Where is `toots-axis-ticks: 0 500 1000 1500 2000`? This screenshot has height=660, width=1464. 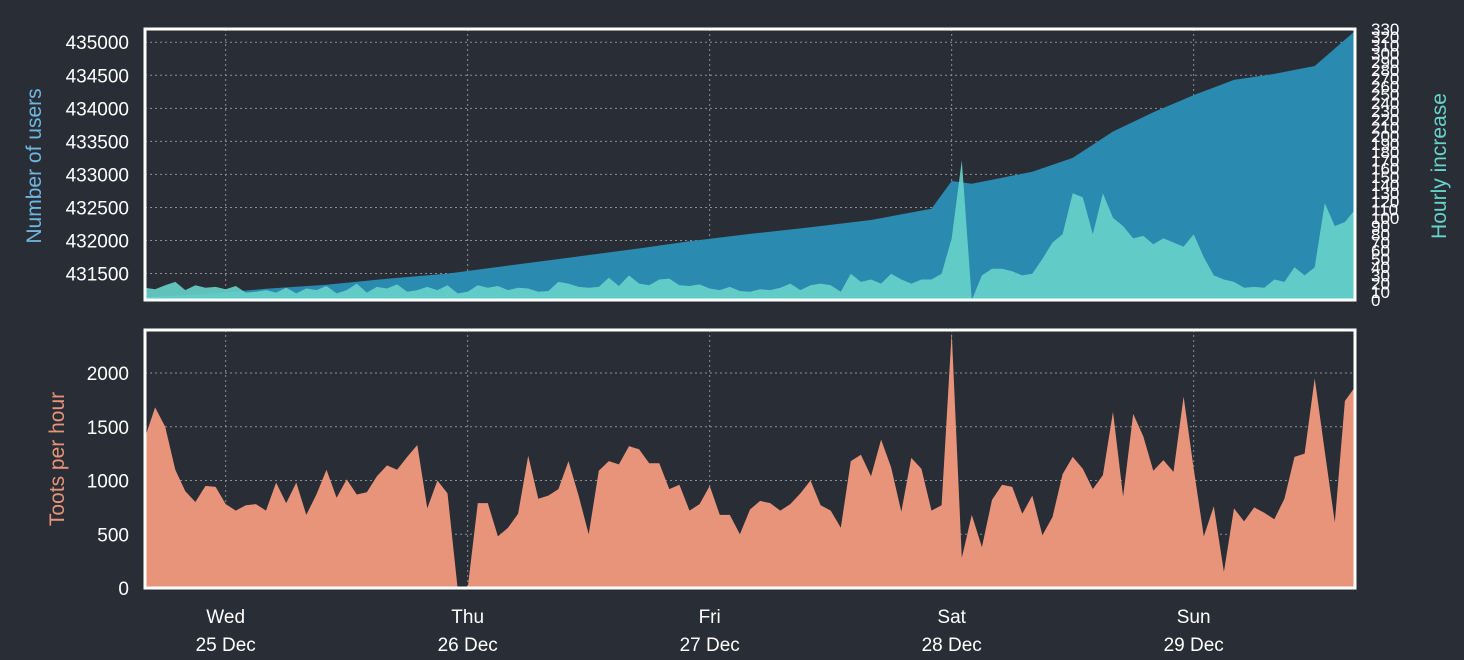
toots-axis-ticks: 0 500 1000 1500 2000 is located at coordinates (108, 482).